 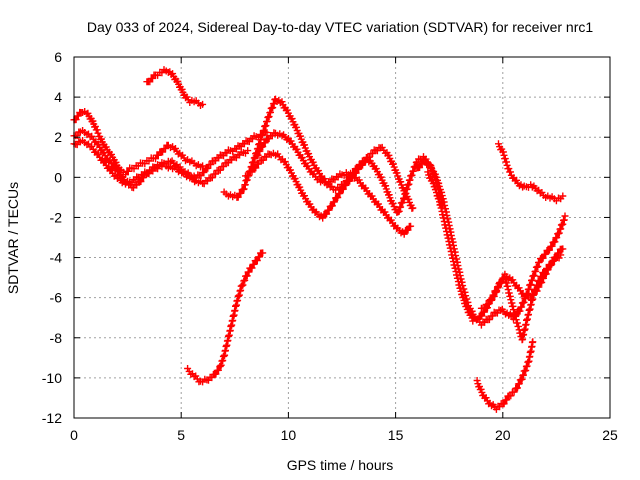 I want to click on series-track-d, so click(x=175, y=87).